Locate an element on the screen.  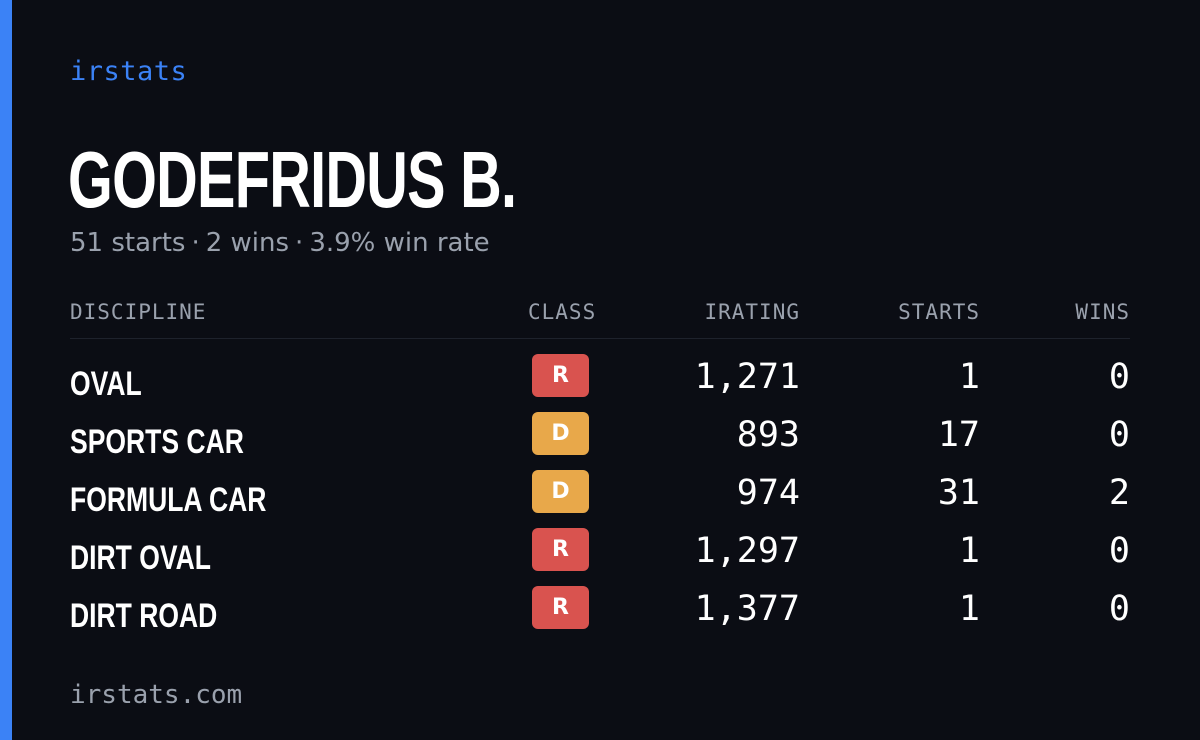
footer-url: irstats.com is located at coordinates (156, 695).